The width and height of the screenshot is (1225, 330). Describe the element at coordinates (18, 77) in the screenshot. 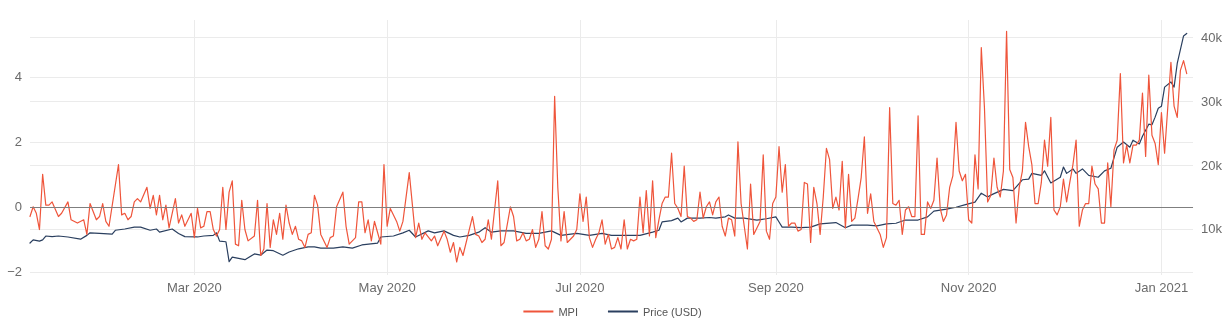

I see `y-tick-label: 4` at that location.